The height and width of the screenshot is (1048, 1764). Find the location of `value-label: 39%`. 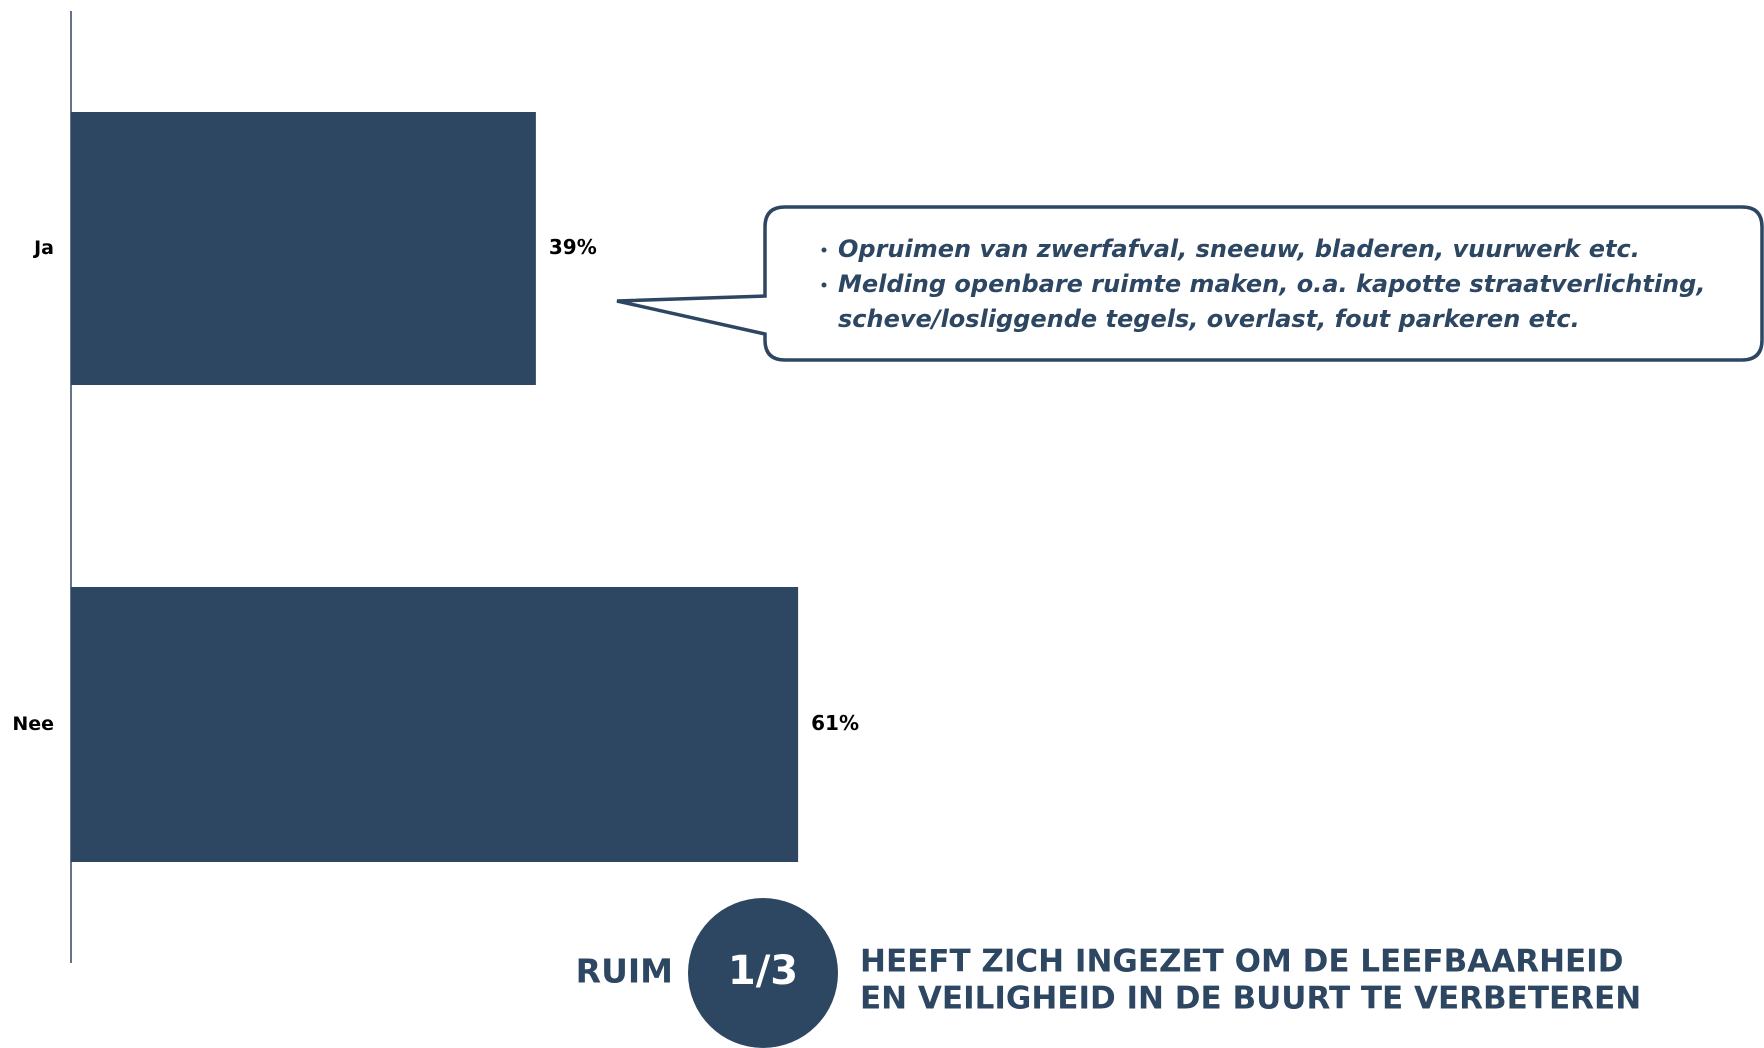

value-label: 39% is located at coordinates (573, 247).